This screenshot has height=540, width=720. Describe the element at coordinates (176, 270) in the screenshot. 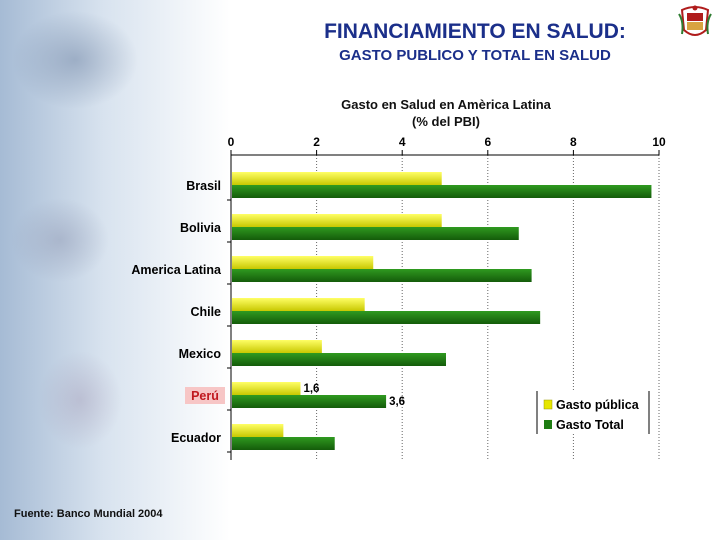

I see `category-label-america-latina: America Latina` at that location.